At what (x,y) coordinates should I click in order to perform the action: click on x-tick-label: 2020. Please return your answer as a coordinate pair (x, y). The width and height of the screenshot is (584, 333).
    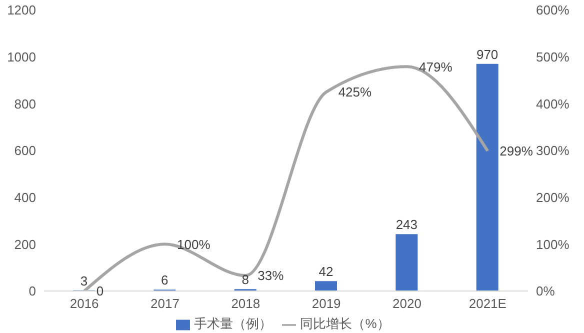
    Looking at the image, I should click on (407, 304).